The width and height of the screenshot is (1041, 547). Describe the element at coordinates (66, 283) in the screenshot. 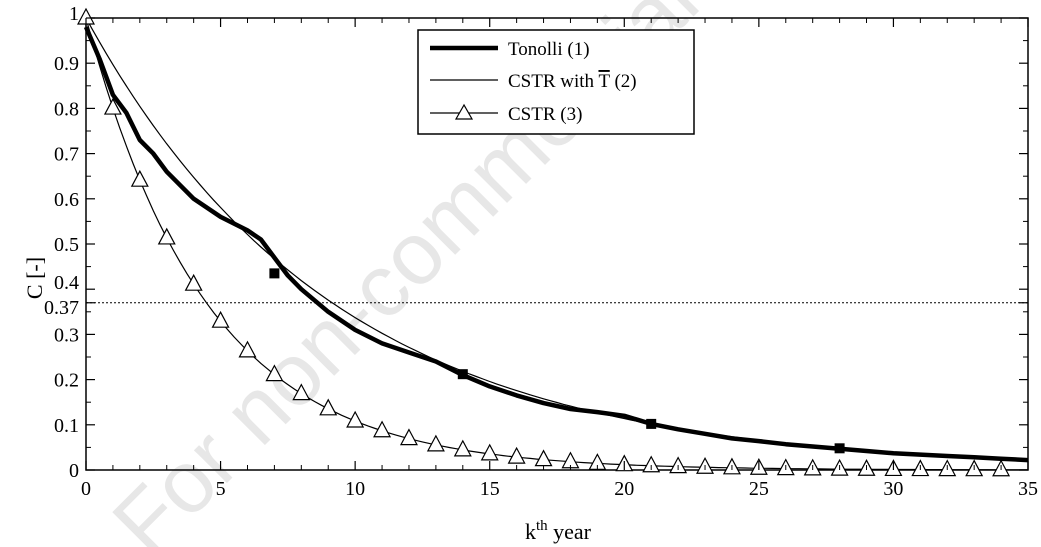

I see `y-tick-label: 0.4` at that location.